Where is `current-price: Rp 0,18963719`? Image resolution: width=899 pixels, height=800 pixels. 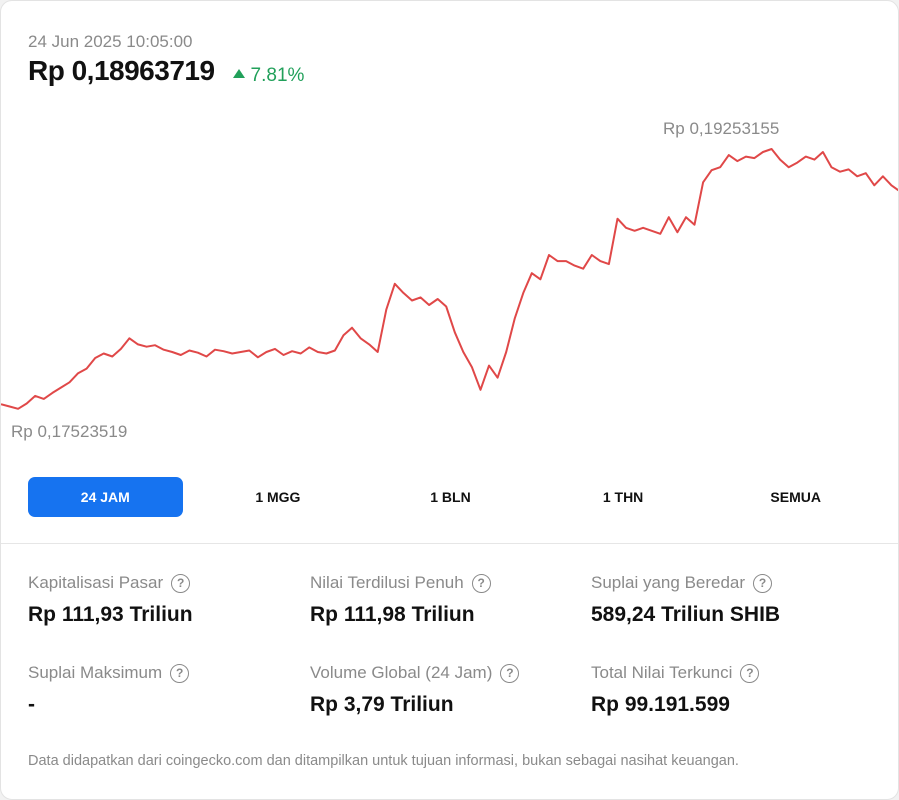 current-price: Rp 0,18963719 is located at coordinates (121, 70).